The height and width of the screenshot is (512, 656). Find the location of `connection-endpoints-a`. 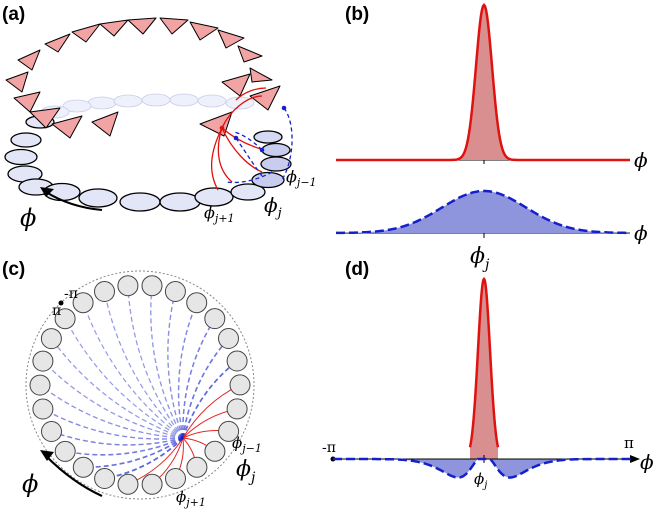

connection-endpoints-a is located at coordinates (253, 129).